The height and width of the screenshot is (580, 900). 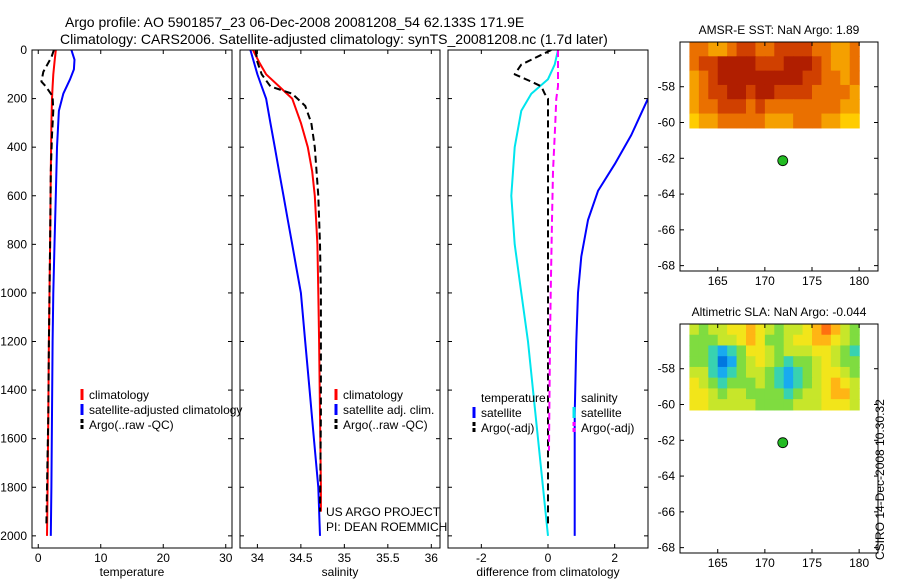 I want to click on y-tick-label: 1800, so click(x=13, y=487).